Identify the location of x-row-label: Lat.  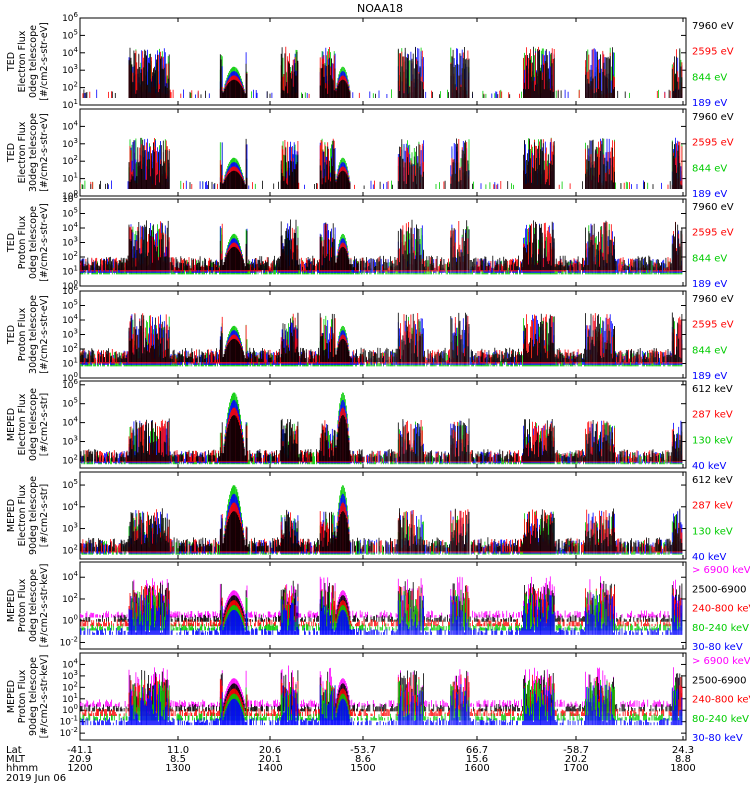
(14, 750).